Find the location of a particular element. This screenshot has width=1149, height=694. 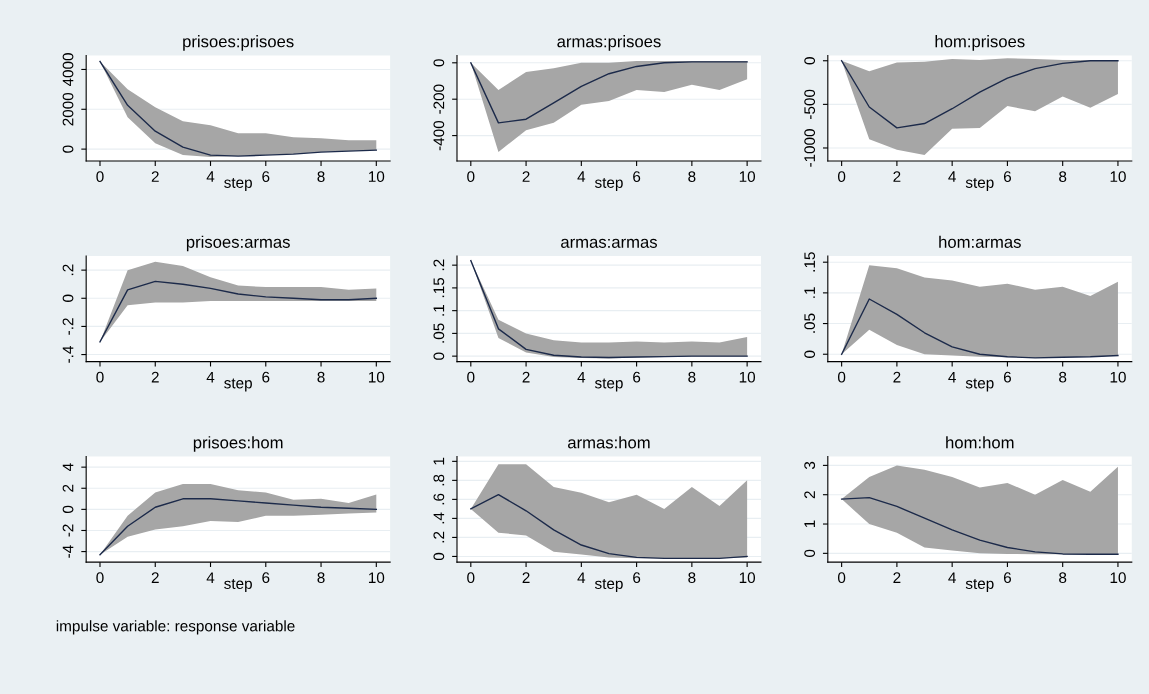

y-tick-label: .15 is located at coordinates (810, 262).